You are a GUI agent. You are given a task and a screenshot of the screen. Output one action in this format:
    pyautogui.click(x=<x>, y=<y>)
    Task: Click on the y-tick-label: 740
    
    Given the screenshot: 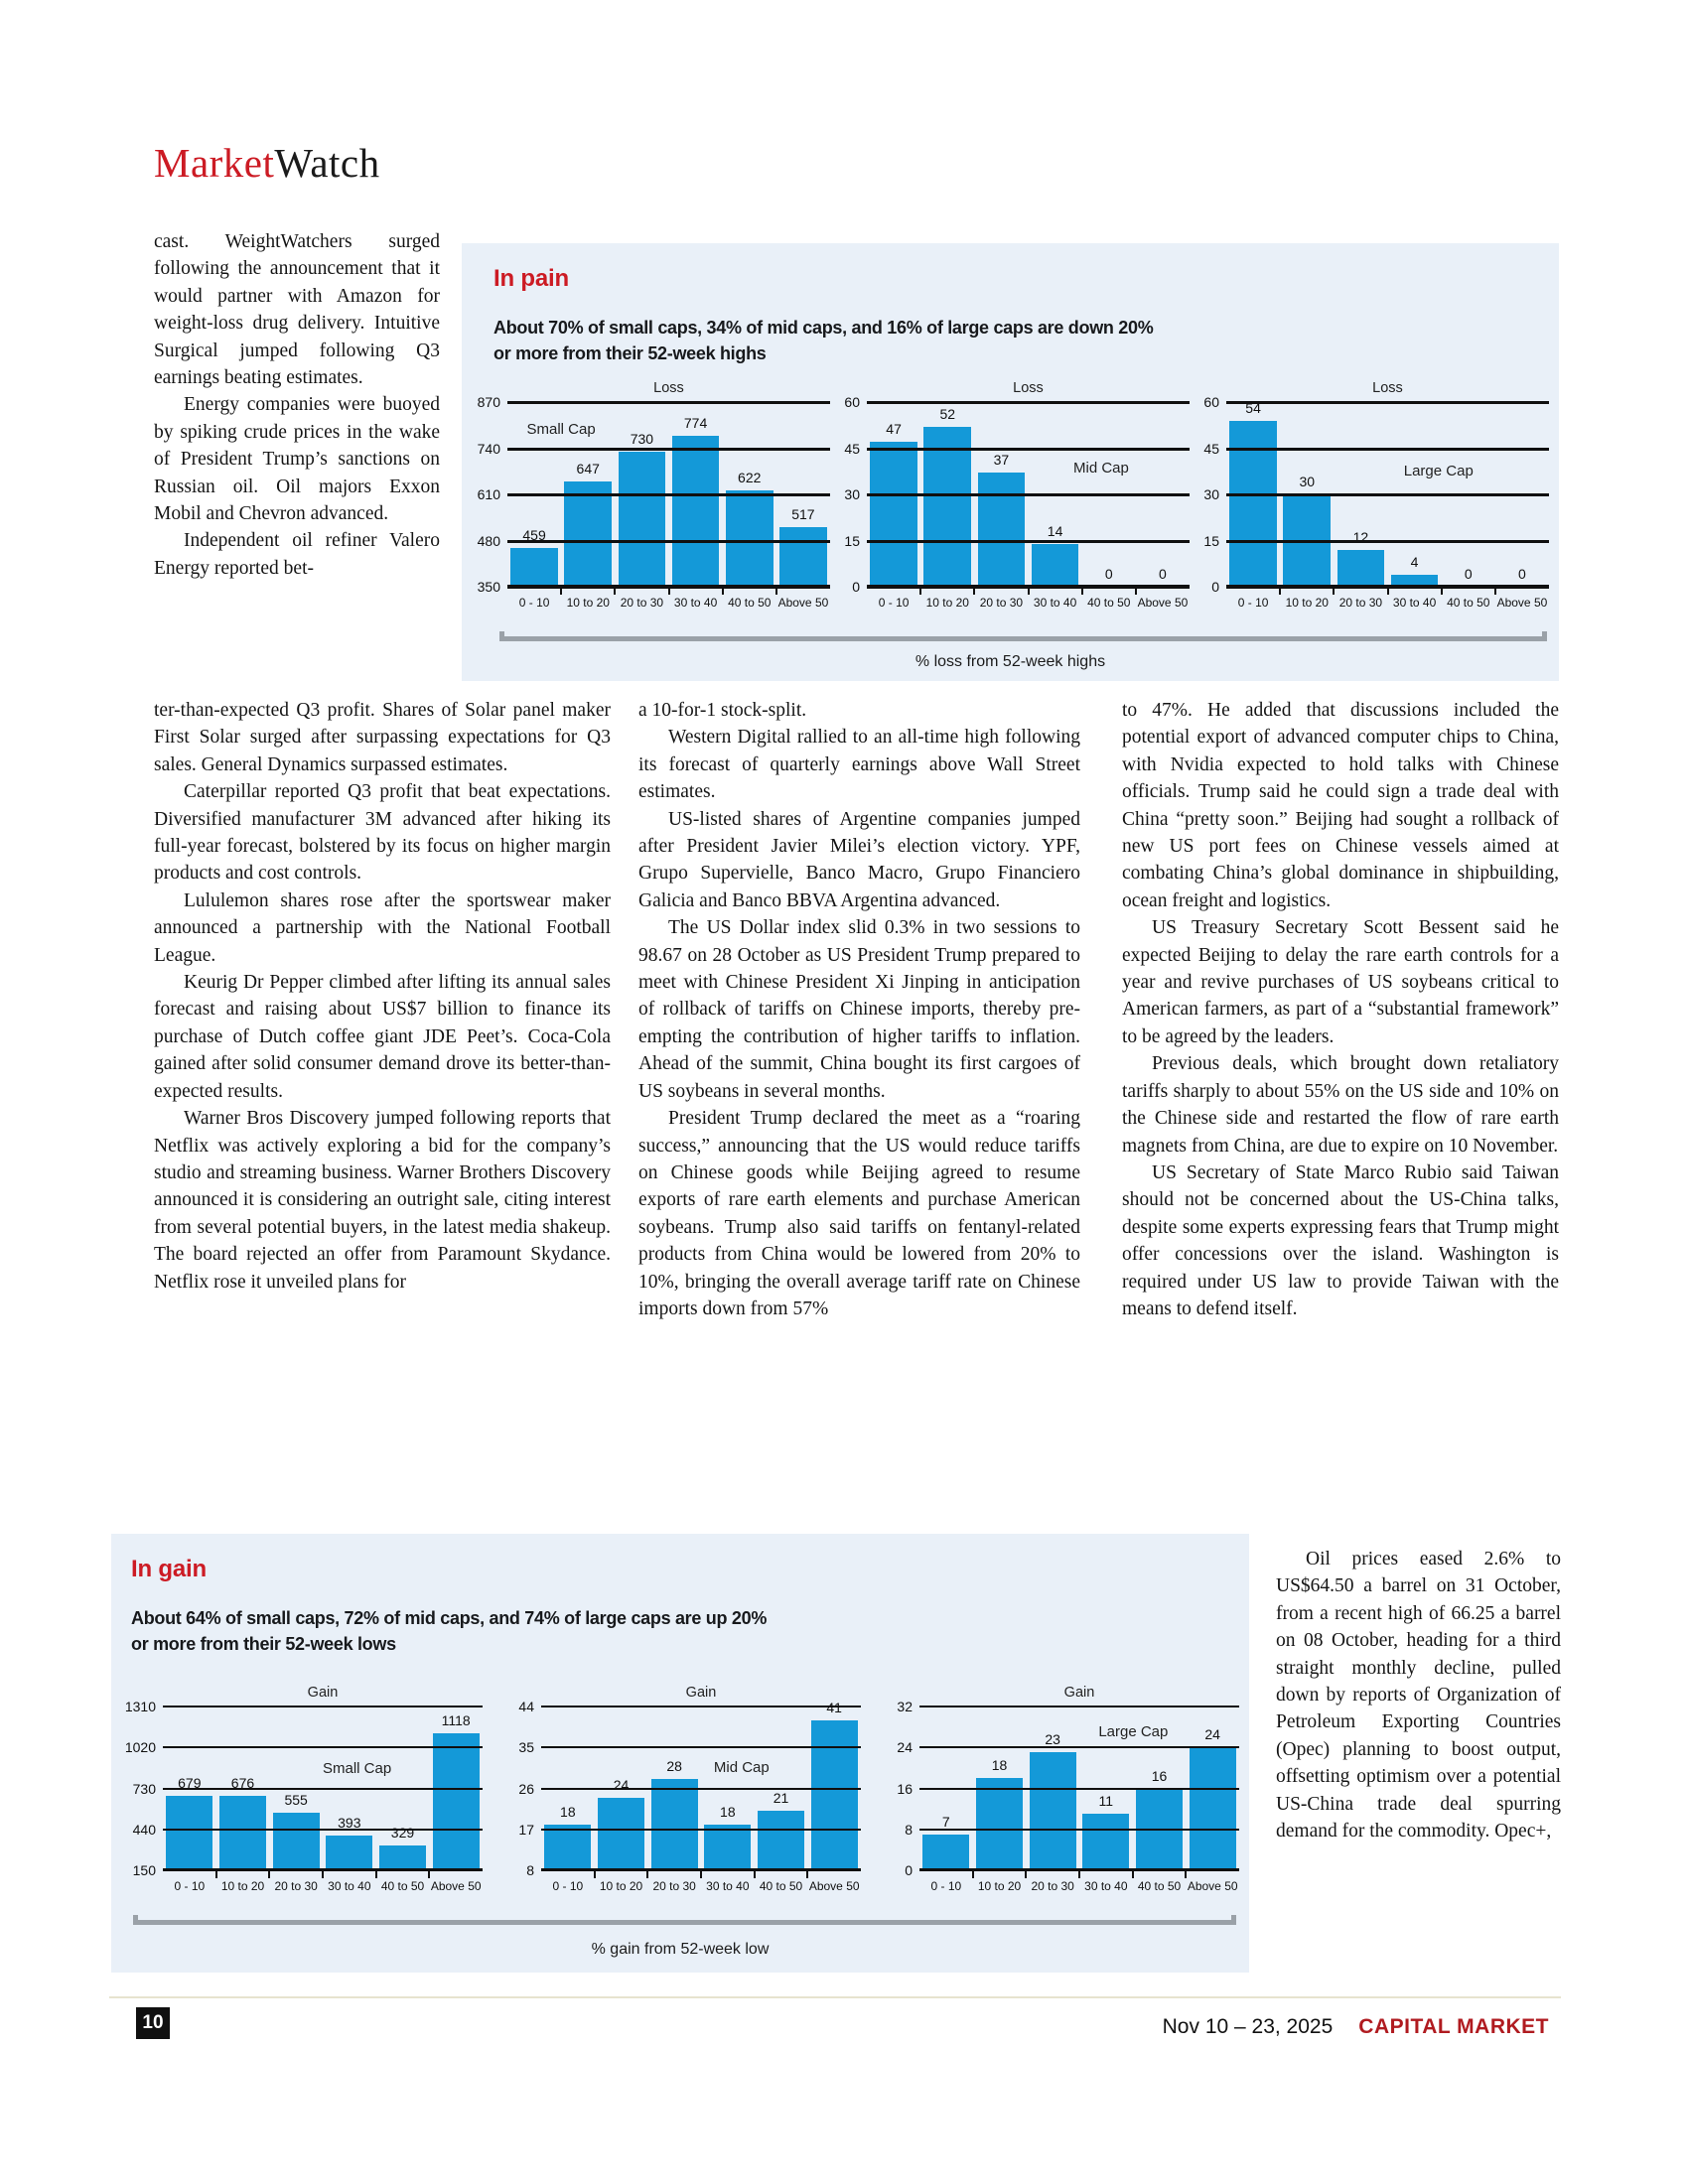 What is the action you would take?
    pyautogui.click(x=488, y=448)
    